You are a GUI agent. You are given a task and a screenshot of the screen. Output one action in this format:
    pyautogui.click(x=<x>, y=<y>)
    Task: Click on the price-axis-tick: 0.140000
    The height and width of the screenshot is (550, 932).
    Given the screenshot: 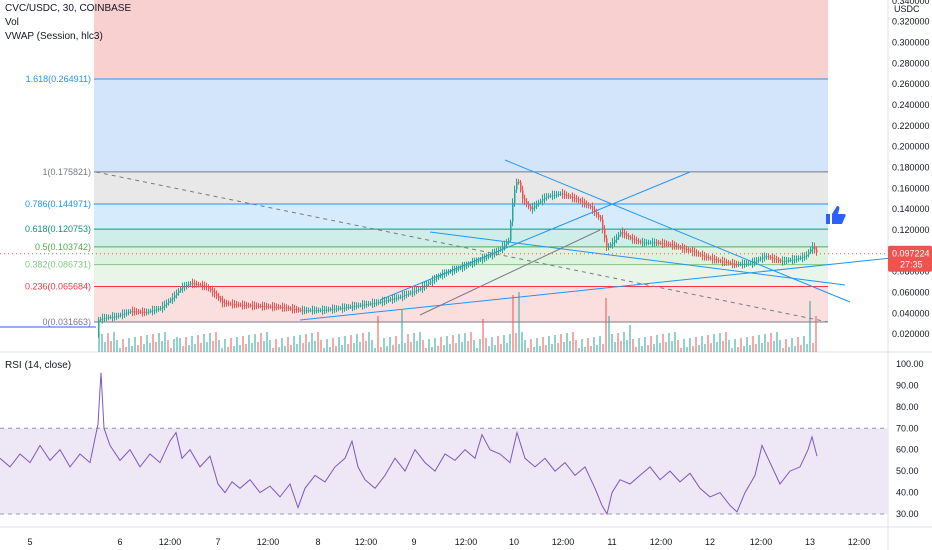 What is the action you would take?
    pyautogui.click(x=911, y=209)
    